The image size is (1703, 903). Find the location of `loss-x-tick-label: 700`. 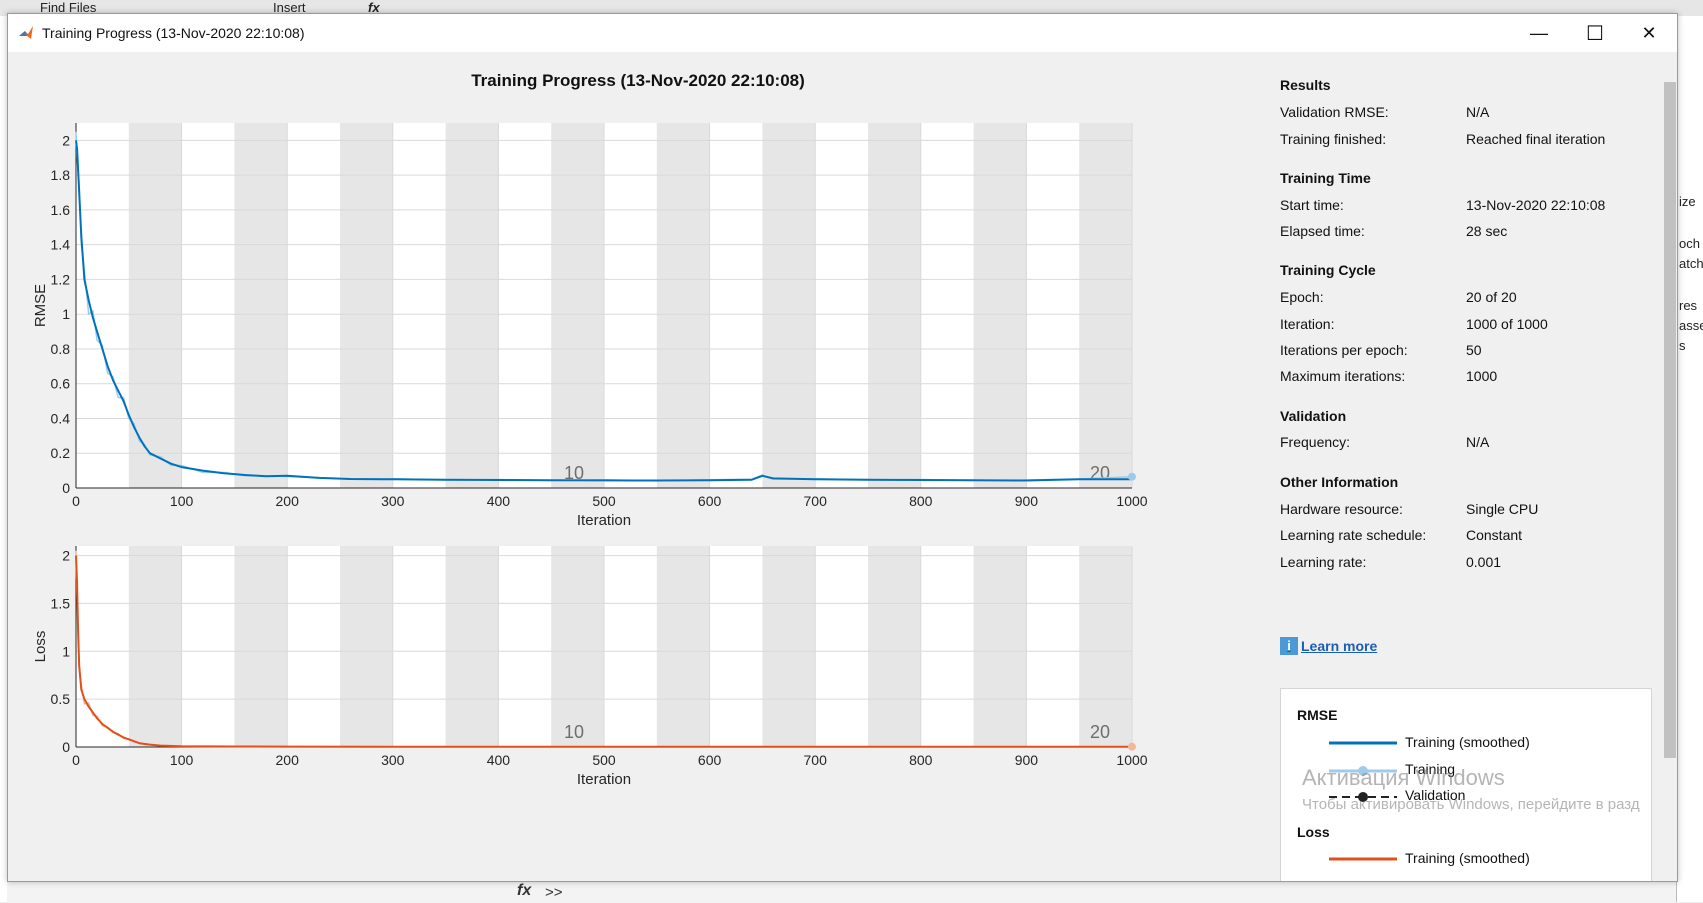

loss-x-tick-label: 700 is located at coordinates (816, 760).